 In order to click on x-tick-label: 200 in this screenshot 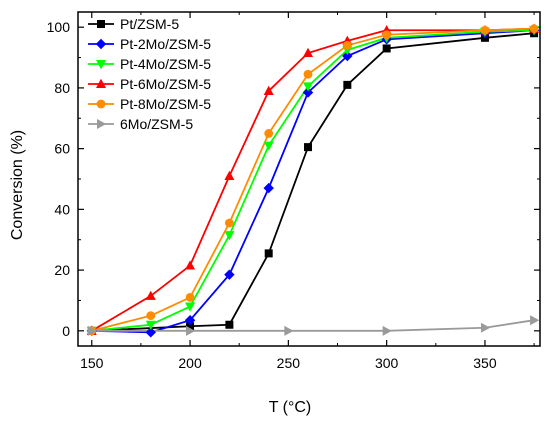, I will do `click(190, 363)`.